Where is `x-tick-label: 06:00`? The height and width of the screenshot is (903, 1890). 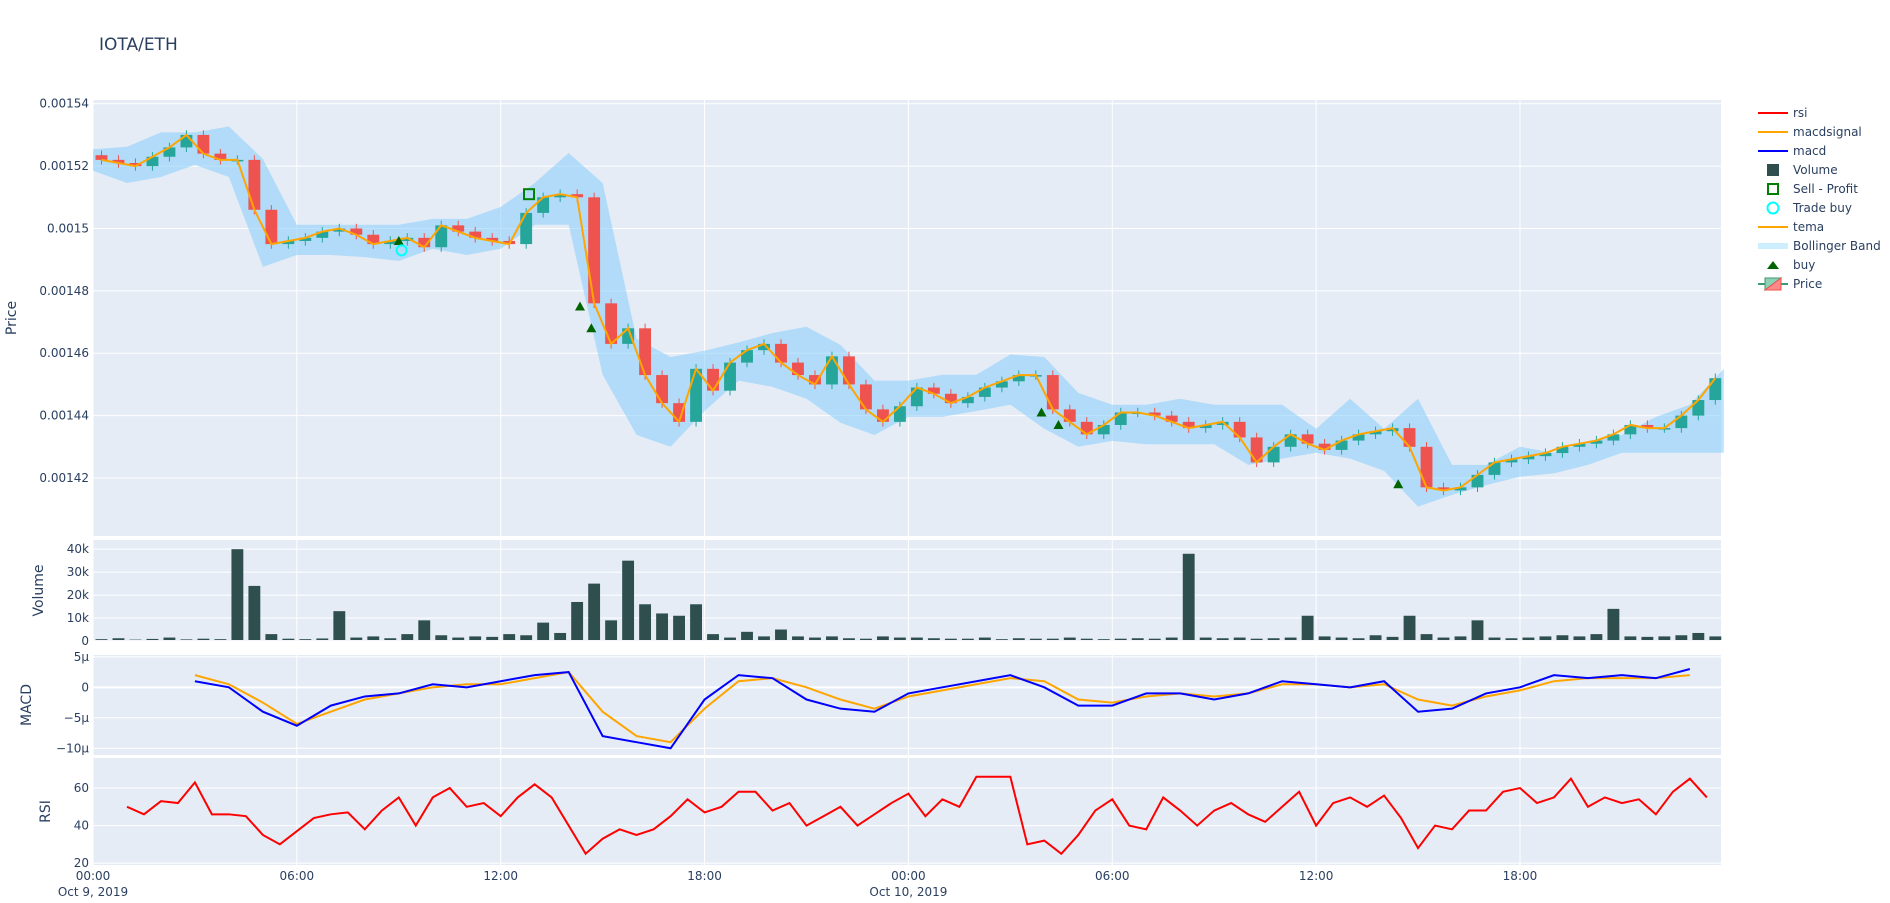 x-tick-label: 06:00 is located at coordinates (1112, 876).